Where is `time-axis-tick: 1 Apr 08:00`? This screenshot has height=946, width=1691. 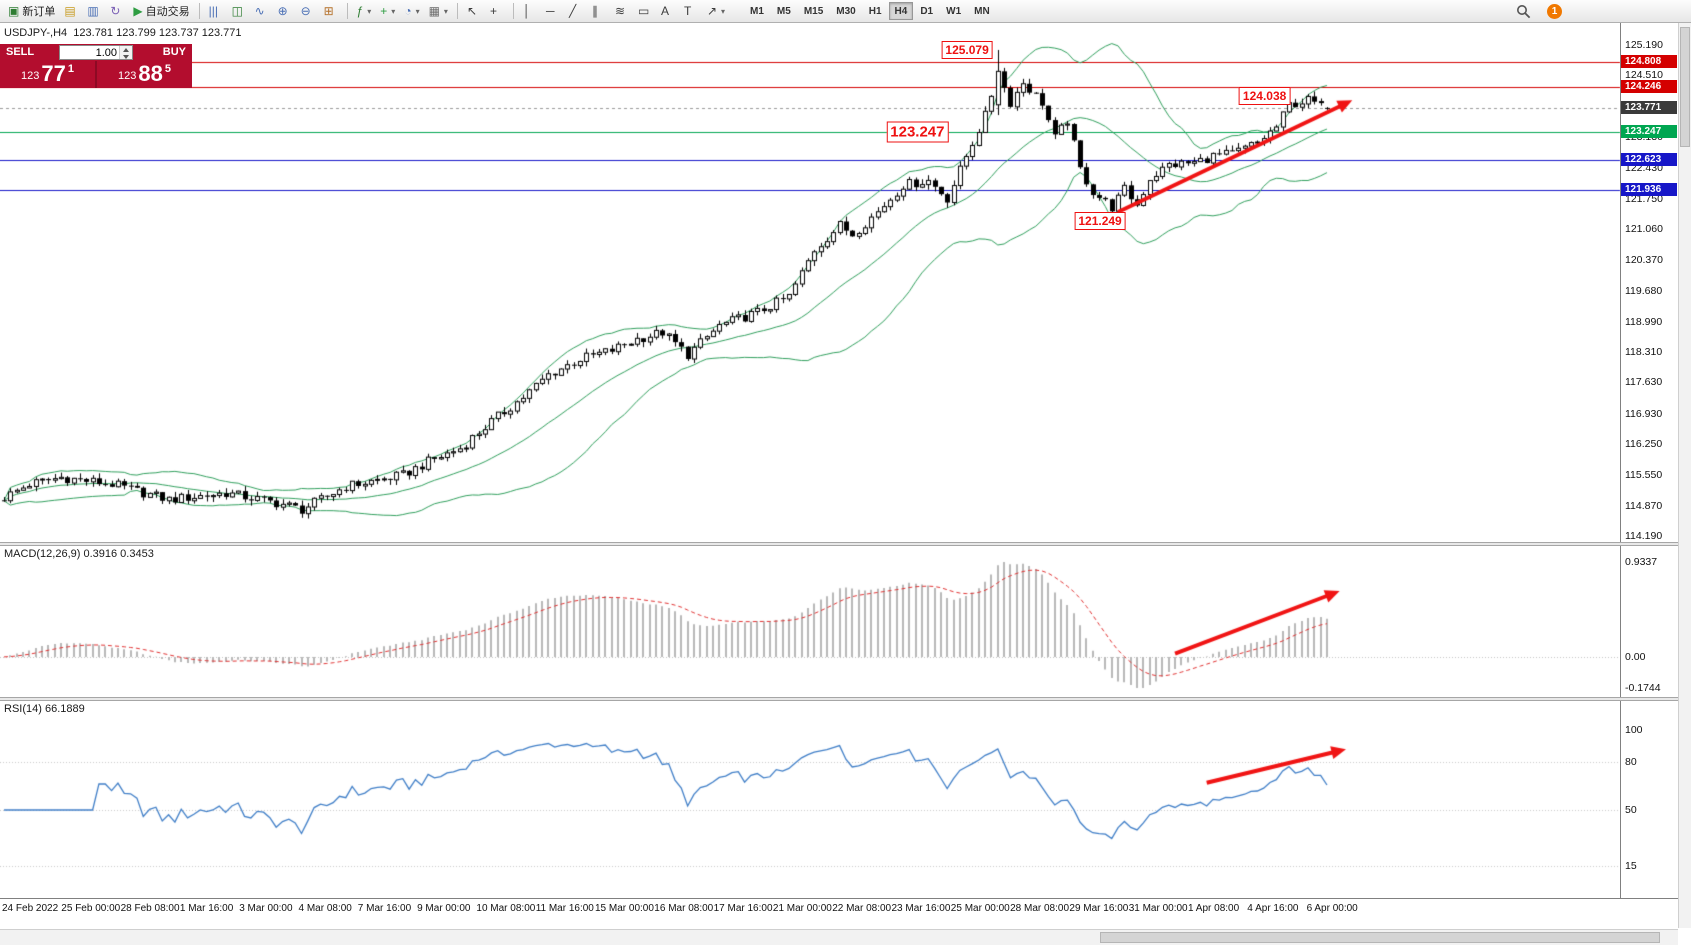
time-axis-tick: 1 Apr 08:00 is located at coordinates (1214, 908).